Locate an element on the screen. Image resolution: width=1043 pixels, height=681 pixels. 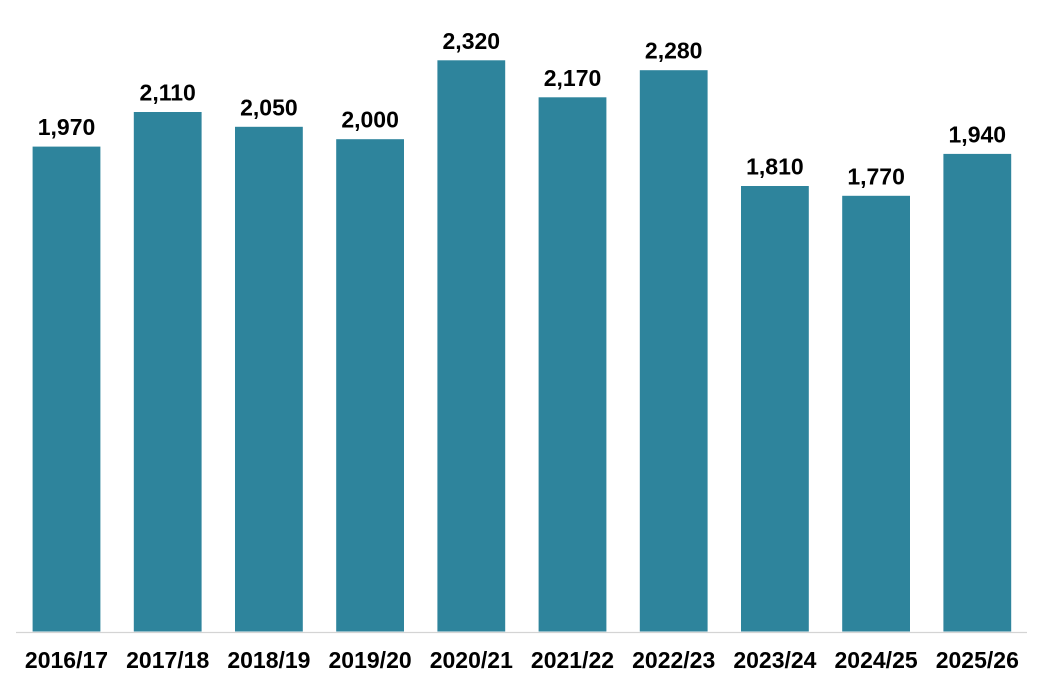
svg-text: 2,170 is located at coordinates (573, 78).